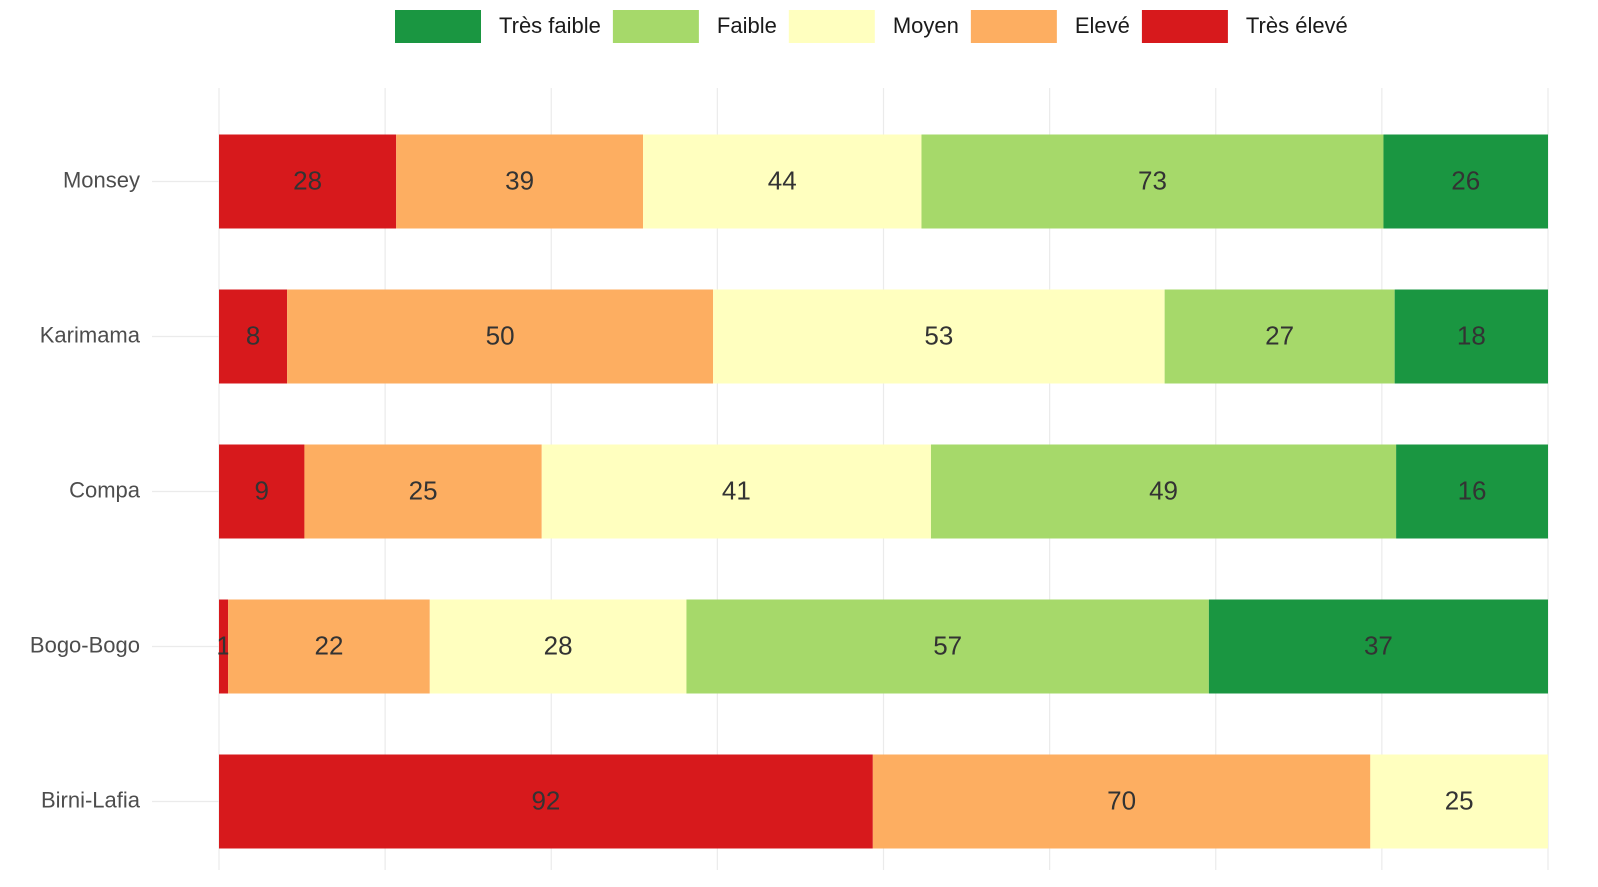 The image size is (1598, 887). I want to click on data-label: 39, so click(519, 180).